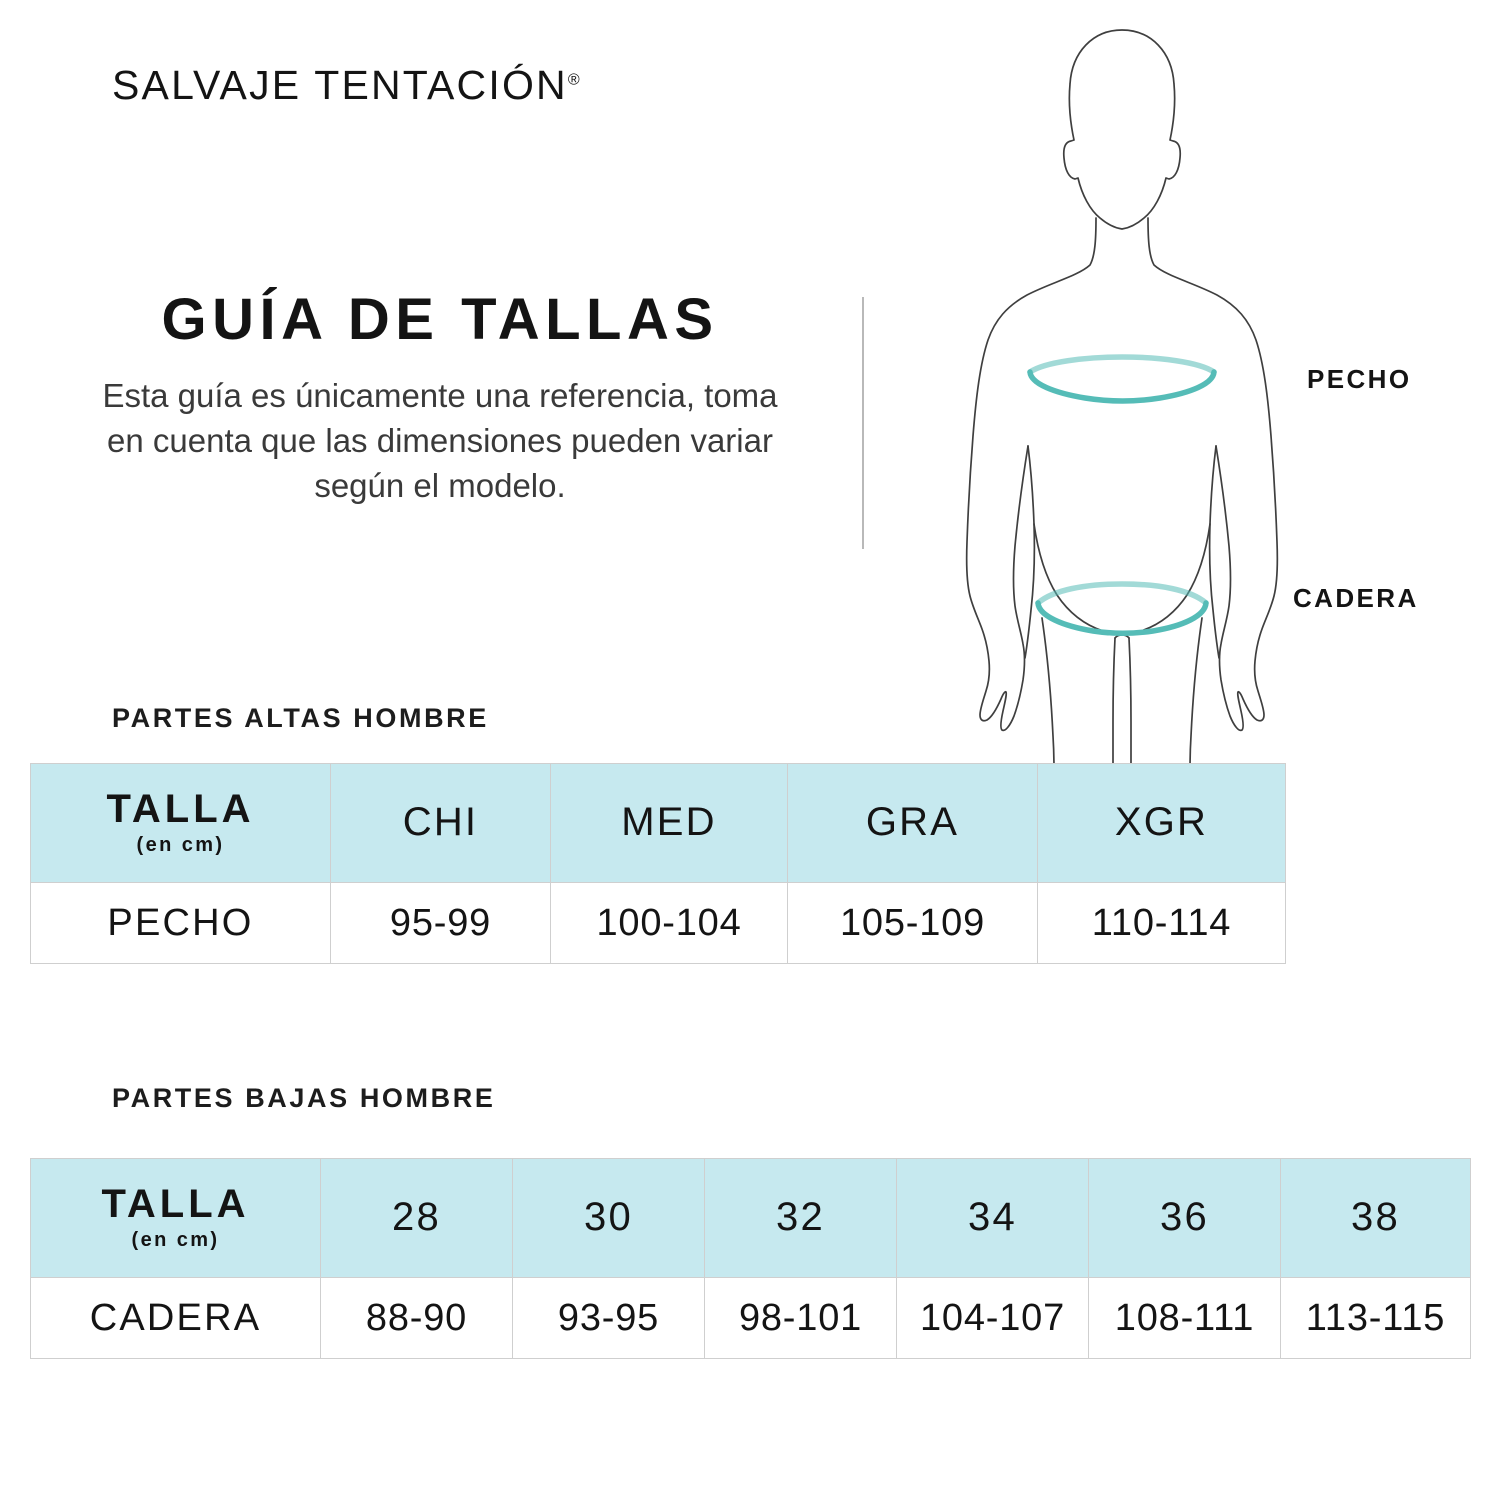 Image resolution: width=1500 pixels, height=1500 pixels. I want to click on table-header-col-0-label: CHI, so click(440, 822).